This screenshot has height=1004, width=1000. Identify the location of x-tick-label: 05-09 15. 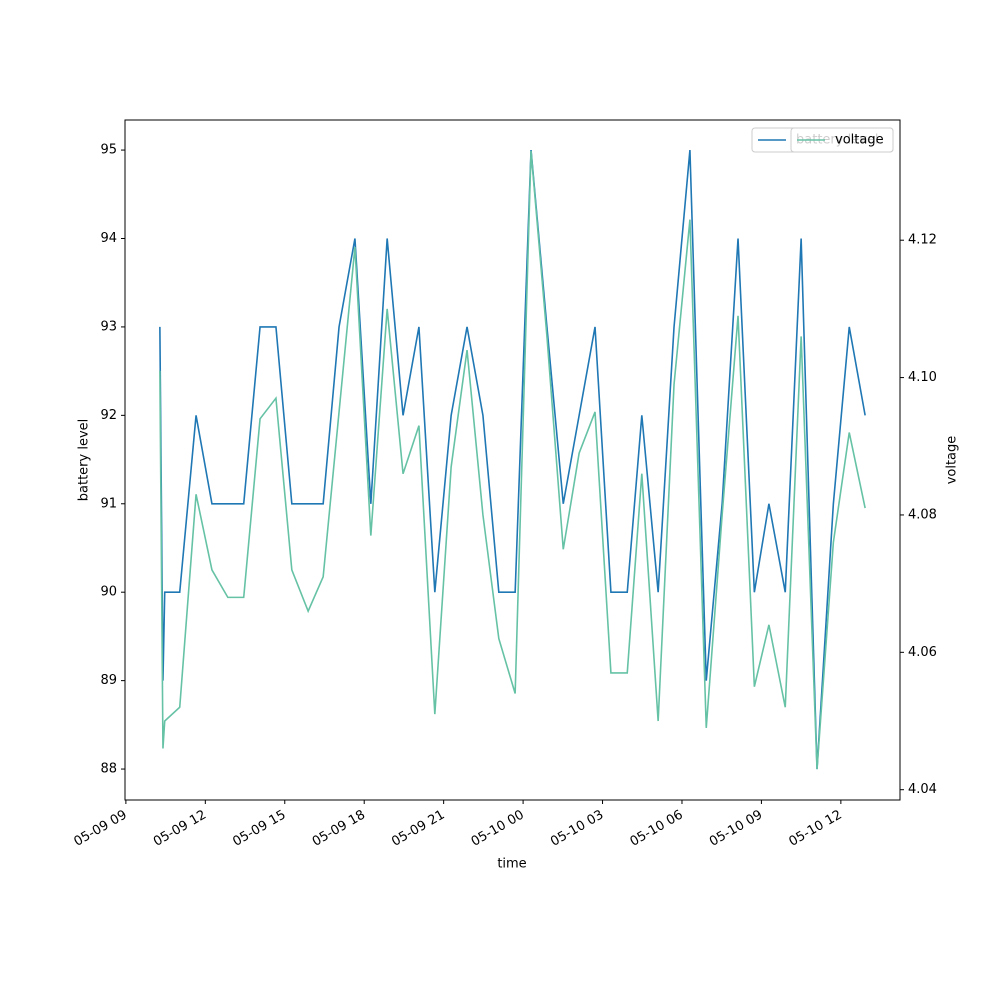
(259, 829).